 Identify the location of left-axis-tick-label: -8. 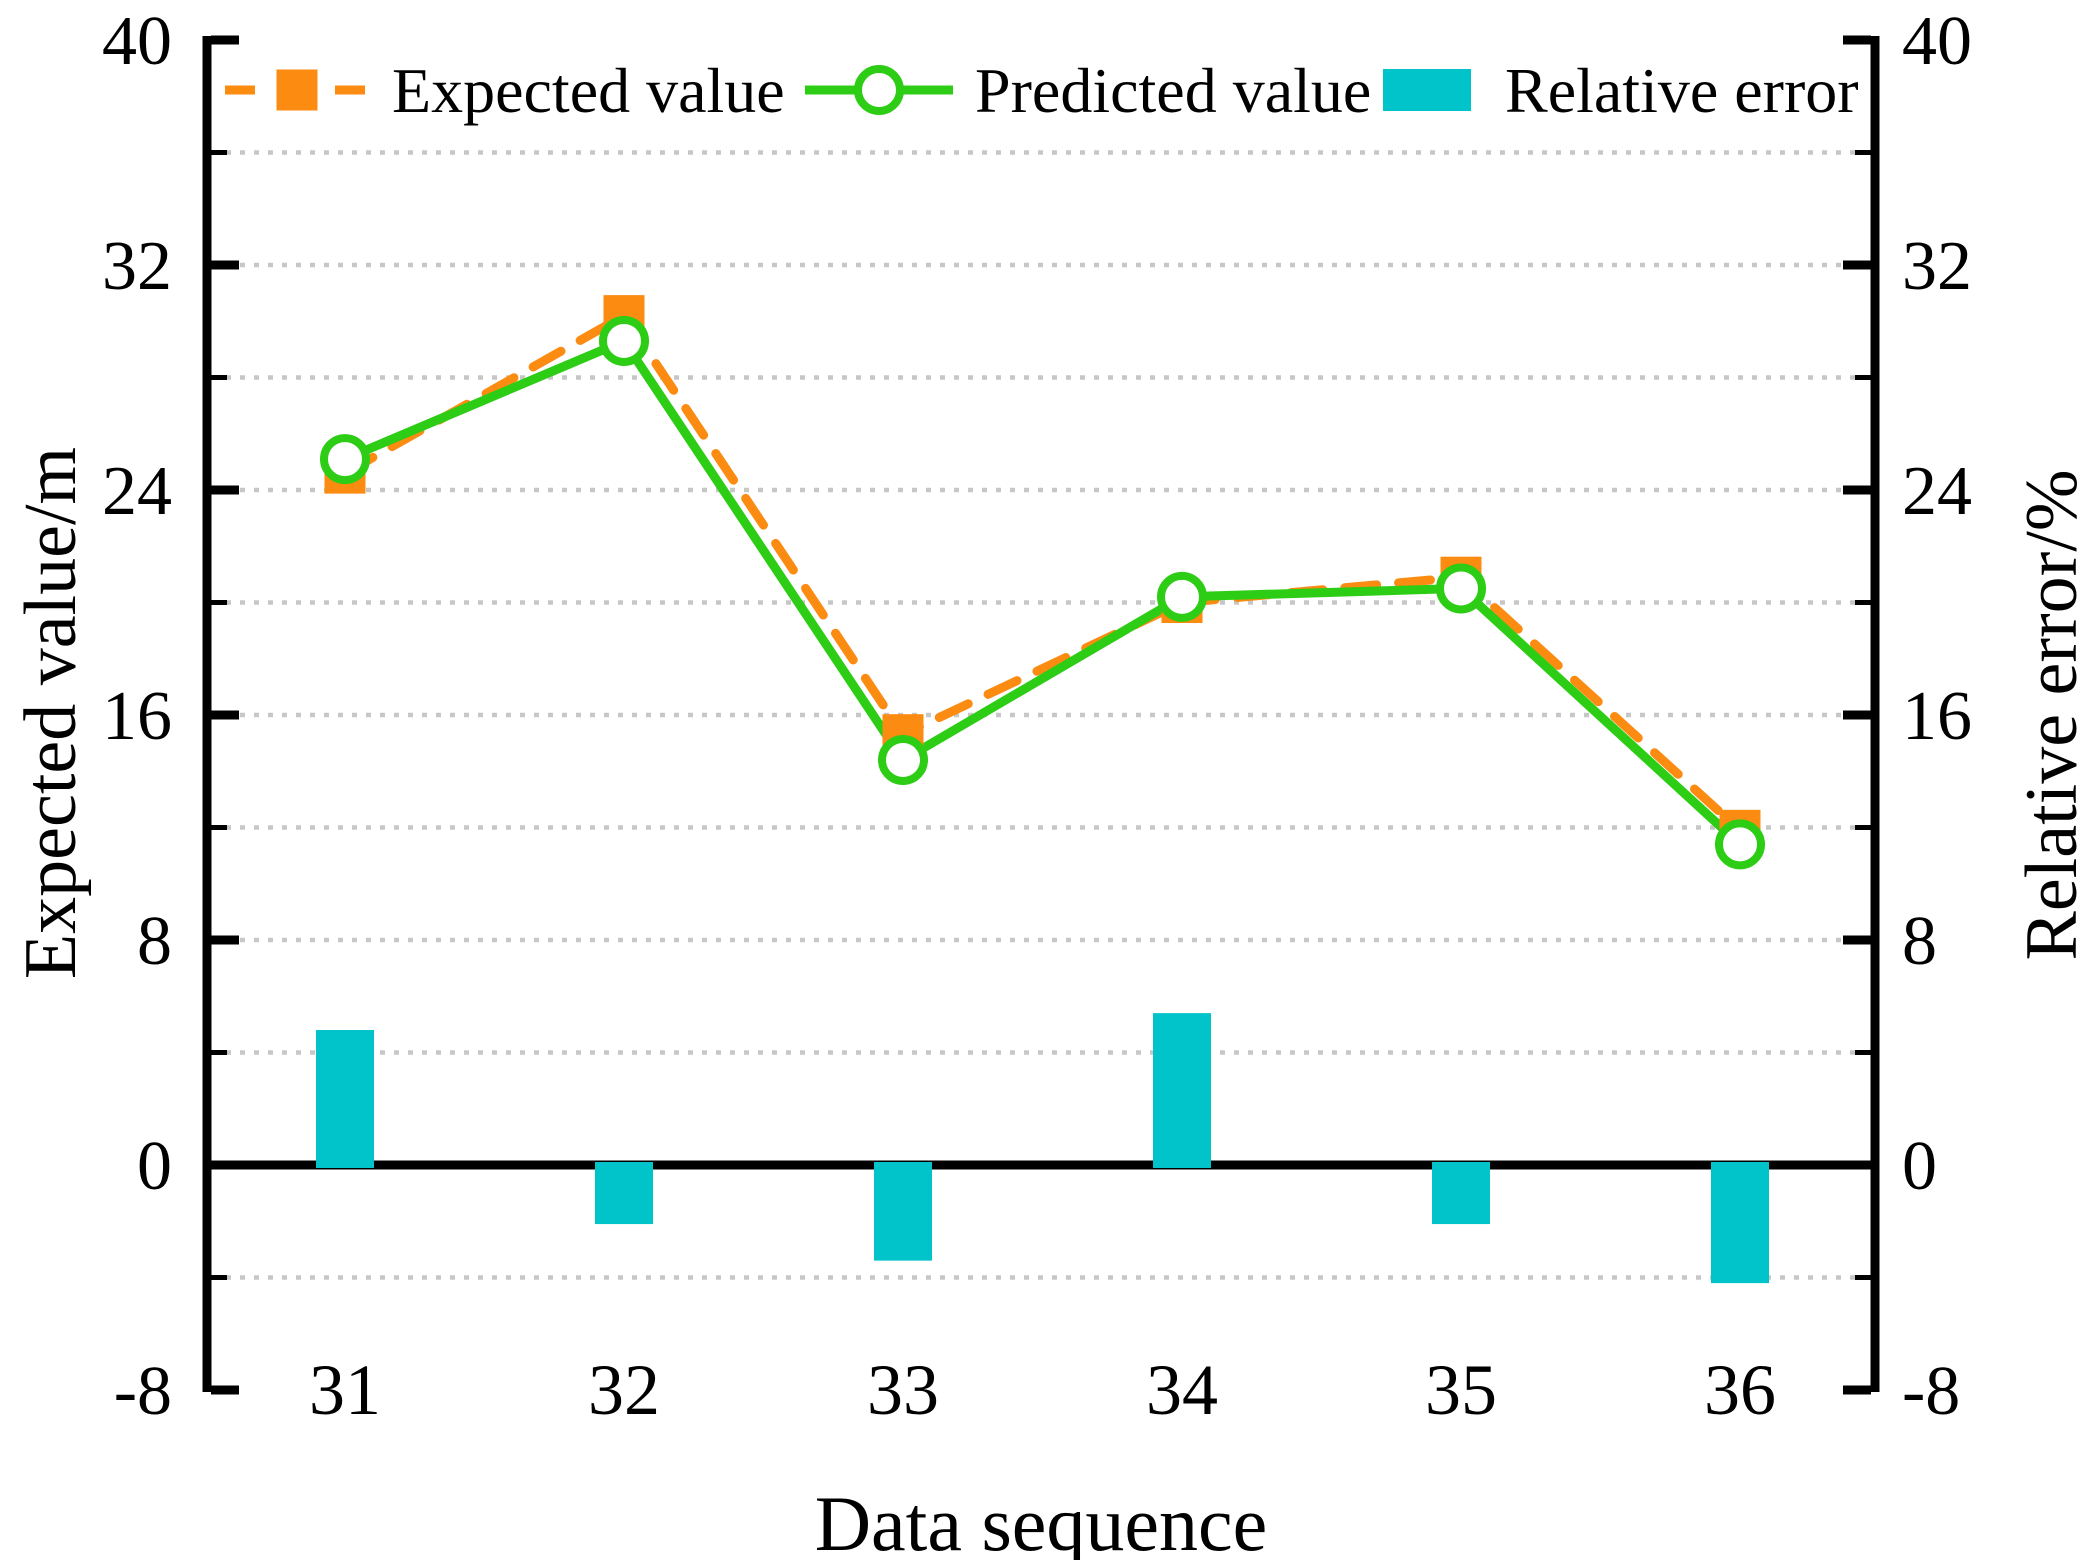
(143, 1391).